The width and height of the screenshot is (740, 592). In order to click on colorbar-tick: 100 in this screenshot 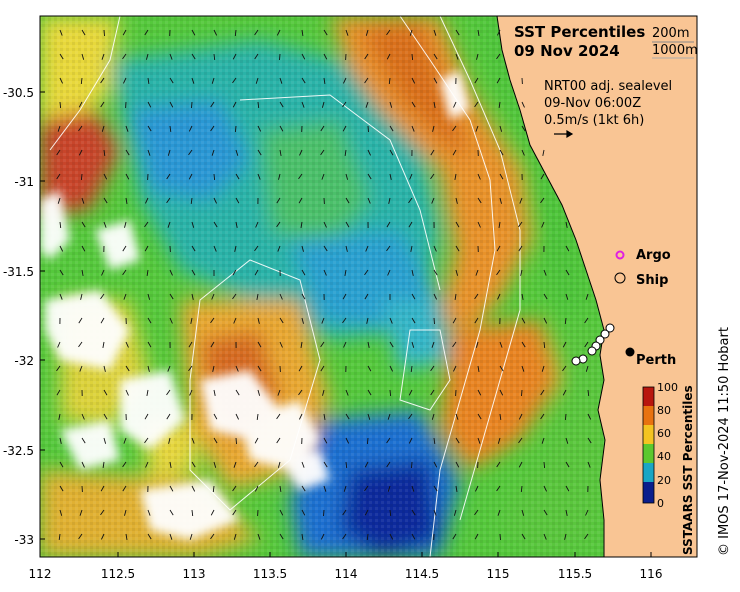, I will do `click(667, 387)`.